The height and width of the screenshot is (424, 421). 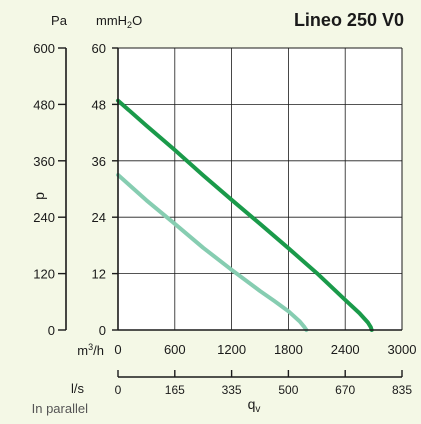 What do you see at coordinates (44, 217) in the screenshot?
I see `pa-tick-label: 240` at bounding box center [44, 217].